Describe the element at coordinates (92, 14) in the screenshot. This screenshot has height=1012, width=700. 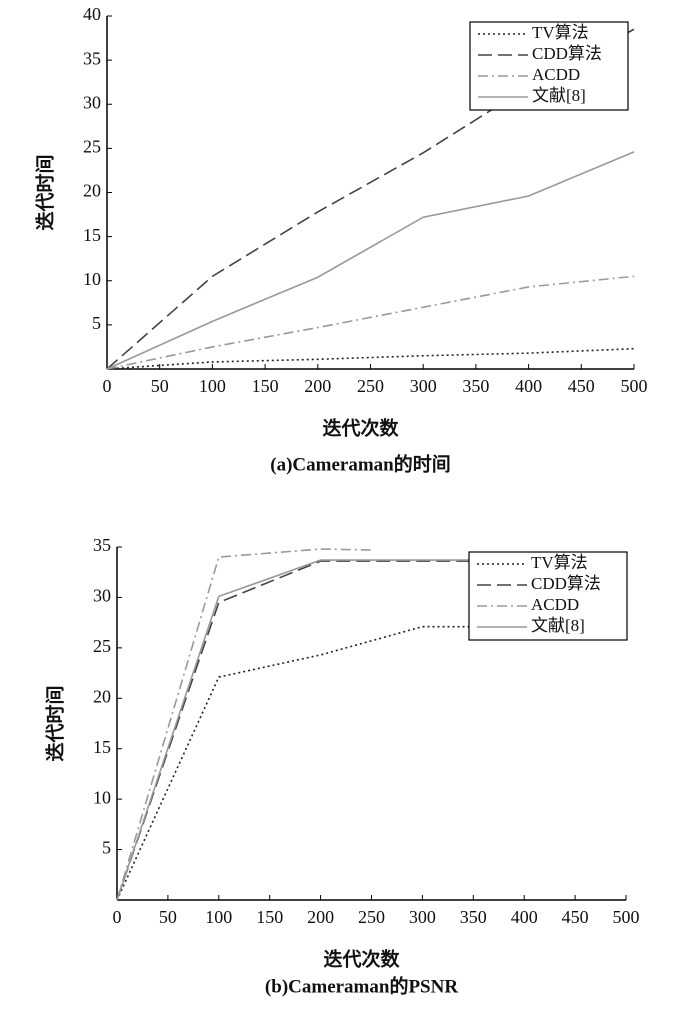
I see `y-tick-label: 40` at that location.